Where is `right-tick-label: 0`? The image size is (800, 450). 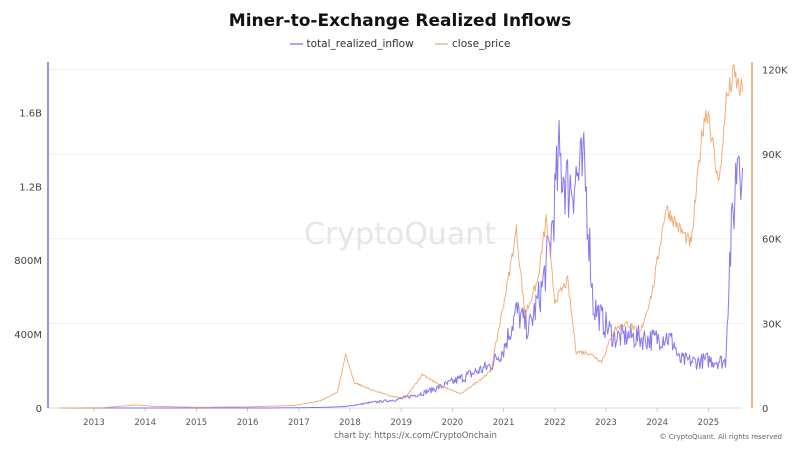 right-tick-label: 0 is located at coordinates (765, 409).